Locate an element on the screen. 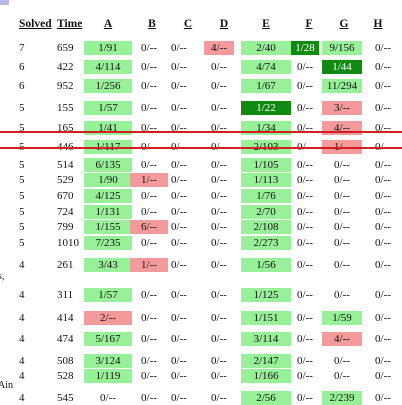 This screenshot has height=405, width=402. header-problem-d: D is located at coordinates (224, 24).